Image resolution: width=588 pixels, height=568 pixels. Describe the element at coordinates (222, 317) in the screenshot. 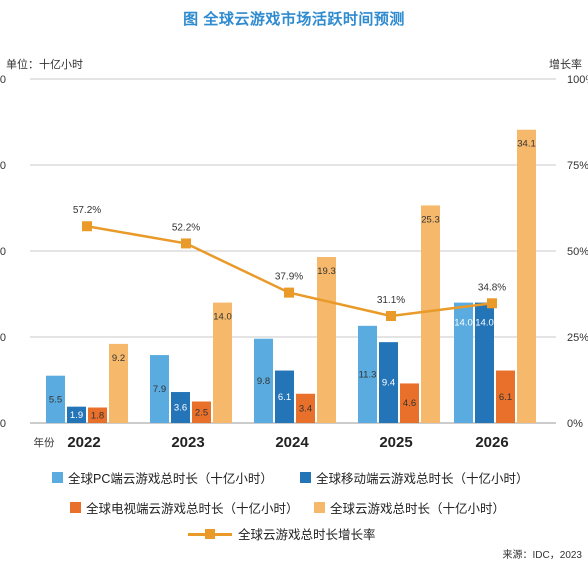

I see `bar-label-total: 14.0` at that location.